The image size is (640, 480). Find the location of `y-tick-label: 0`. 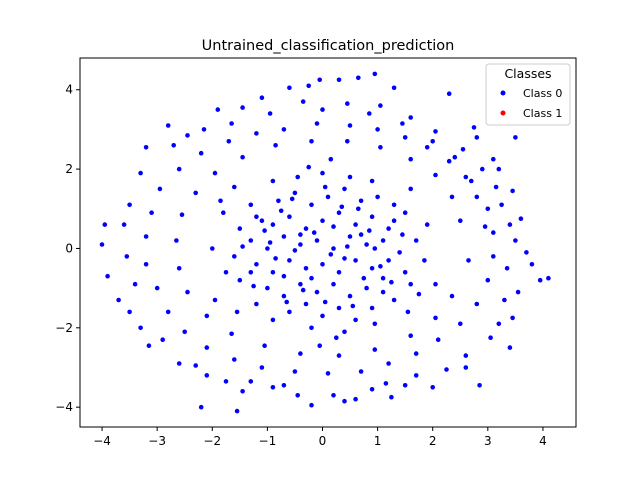

y-tick-label: 0 is located at coordinates (69, 248).